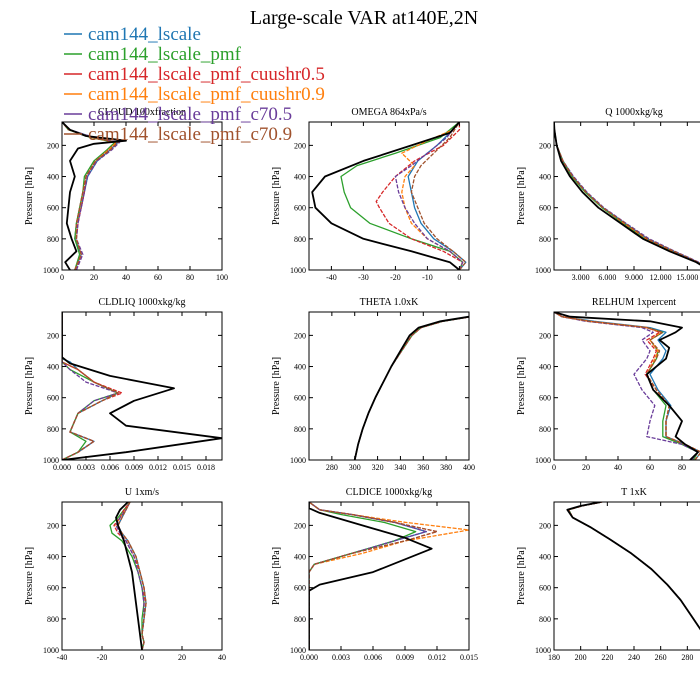  What do you see at coordinates (158, 277) in the screenshot?
I see `x-tick-label: 60` at bounding box center [158, 277].